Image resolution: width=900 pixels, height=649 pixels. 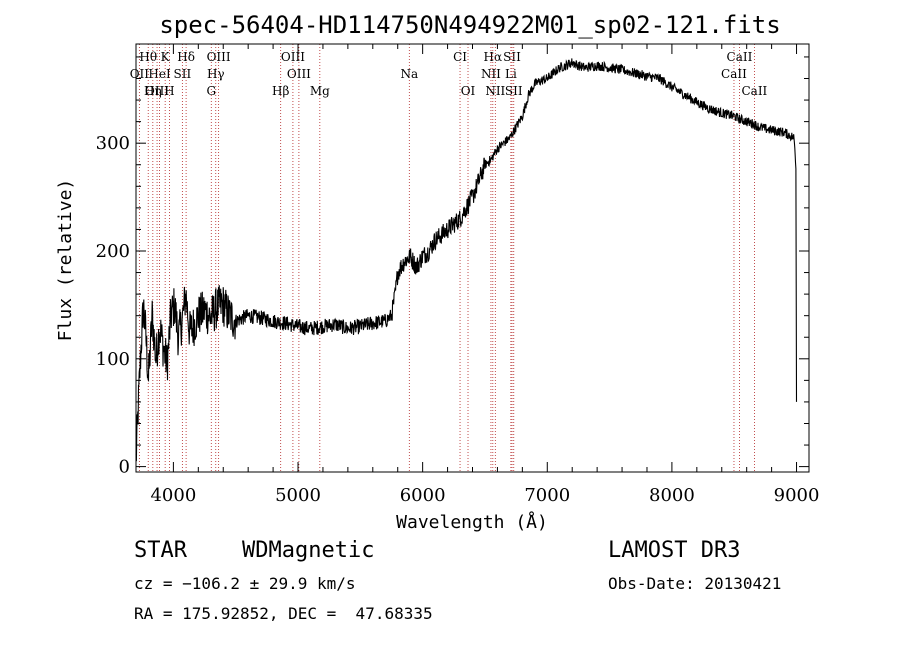 I want to click on line-marker-label: Na, so click(x=409, y=74).